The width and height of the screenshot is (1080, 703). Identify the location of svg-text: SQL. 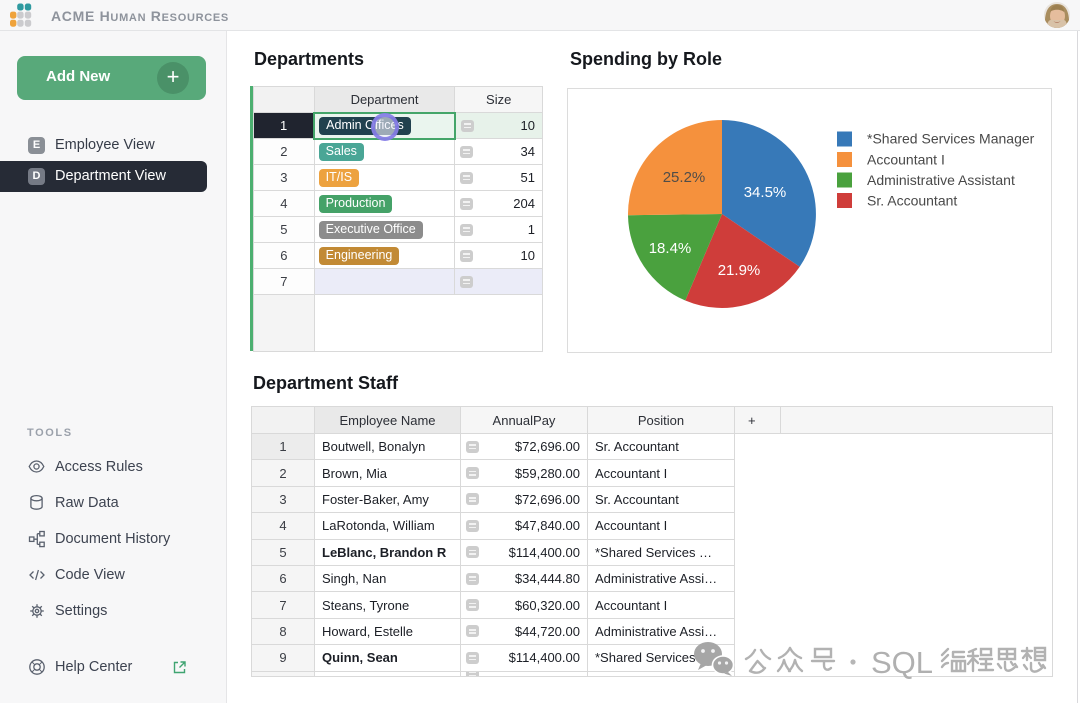
(902, 662).